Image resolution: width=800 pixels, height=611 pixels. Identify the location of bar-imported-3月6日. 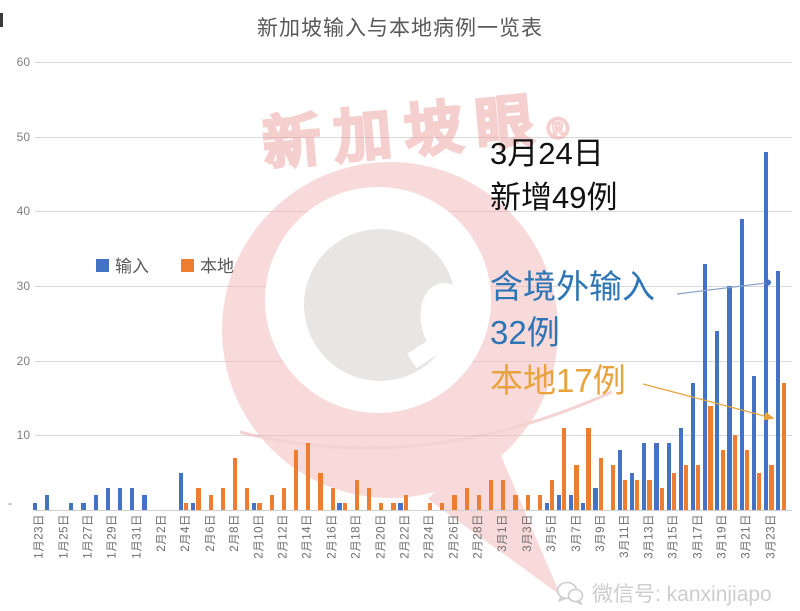
(559, 502).